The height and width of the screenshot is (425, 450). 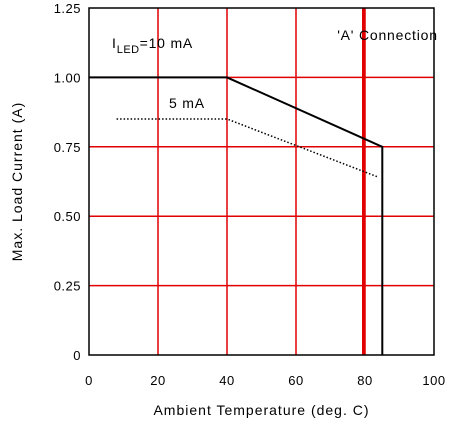 What do you see at coordinates (387, 35) in the screenshot?
I see `annotation-a-connection: 'A' Connection` at bounding box center [387, 35].